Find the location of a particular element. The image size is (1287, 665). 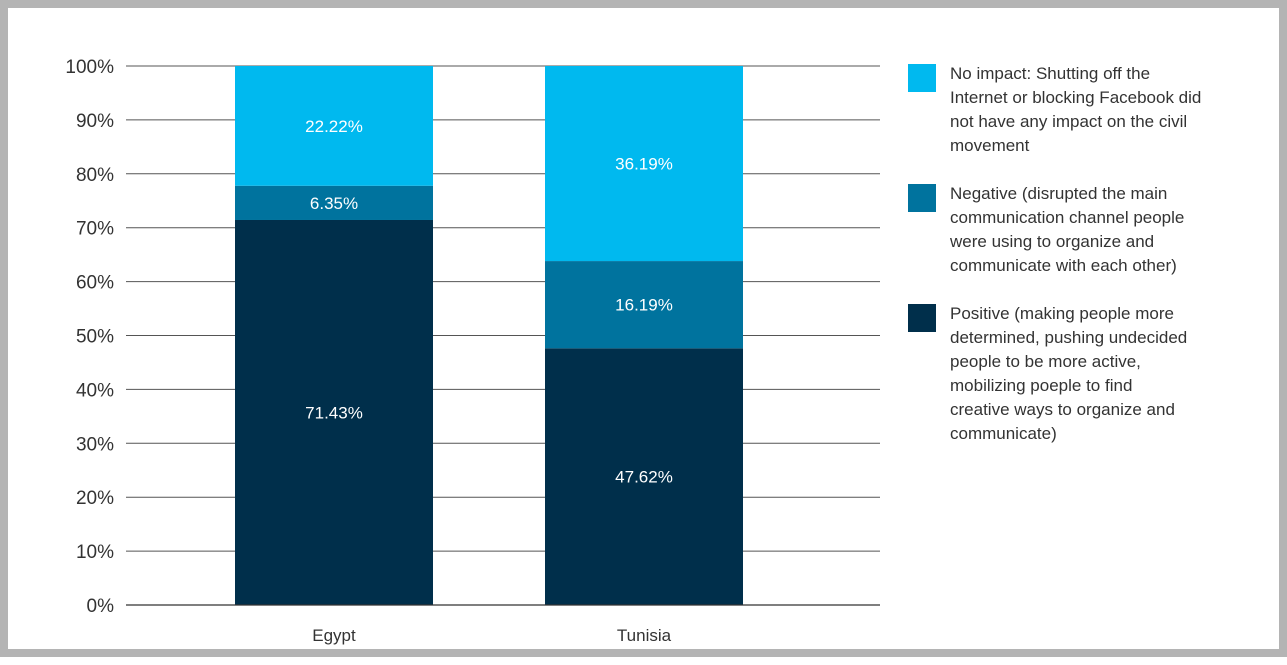

y-tick-label: 40% is located at coordinates (95, 390).